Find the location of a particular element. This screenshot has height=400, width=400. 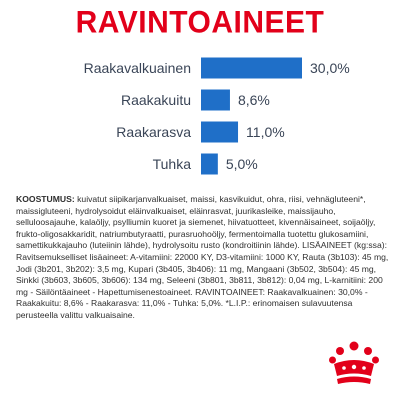

category-label: Tuhka is located at coordinates (172, 164).